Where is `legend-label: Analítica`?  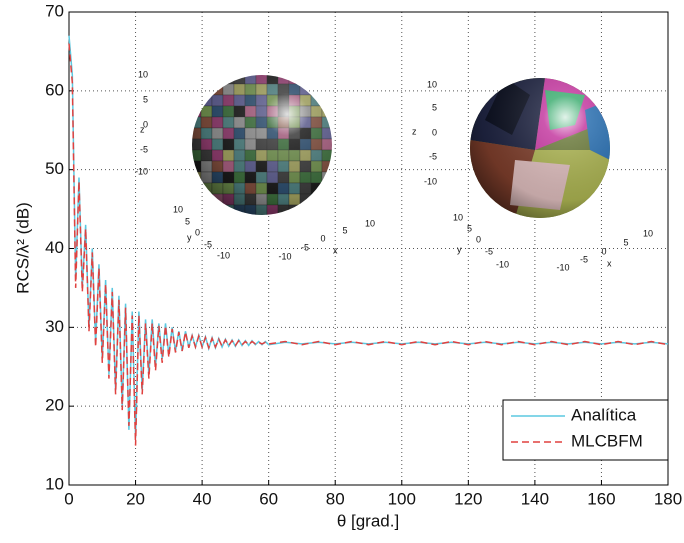 legend-label: Analítica is located at coordinates (604, 414).